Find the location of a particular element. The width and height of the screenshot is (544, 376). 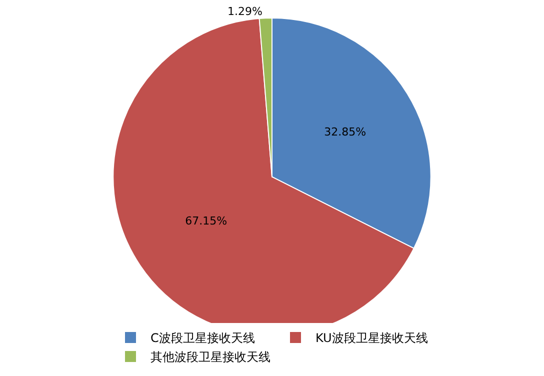

data-label: 1.29% is located at coordinates (244, 11).